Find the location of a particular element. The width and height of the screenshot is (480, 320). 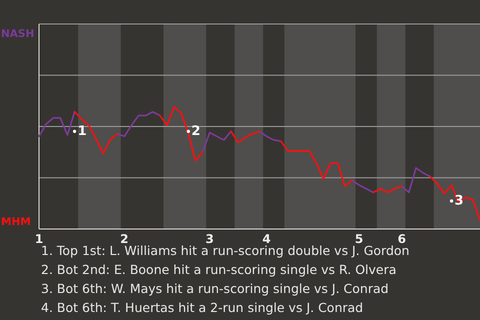

series-label: 1 is located at coordinates (82, 131).